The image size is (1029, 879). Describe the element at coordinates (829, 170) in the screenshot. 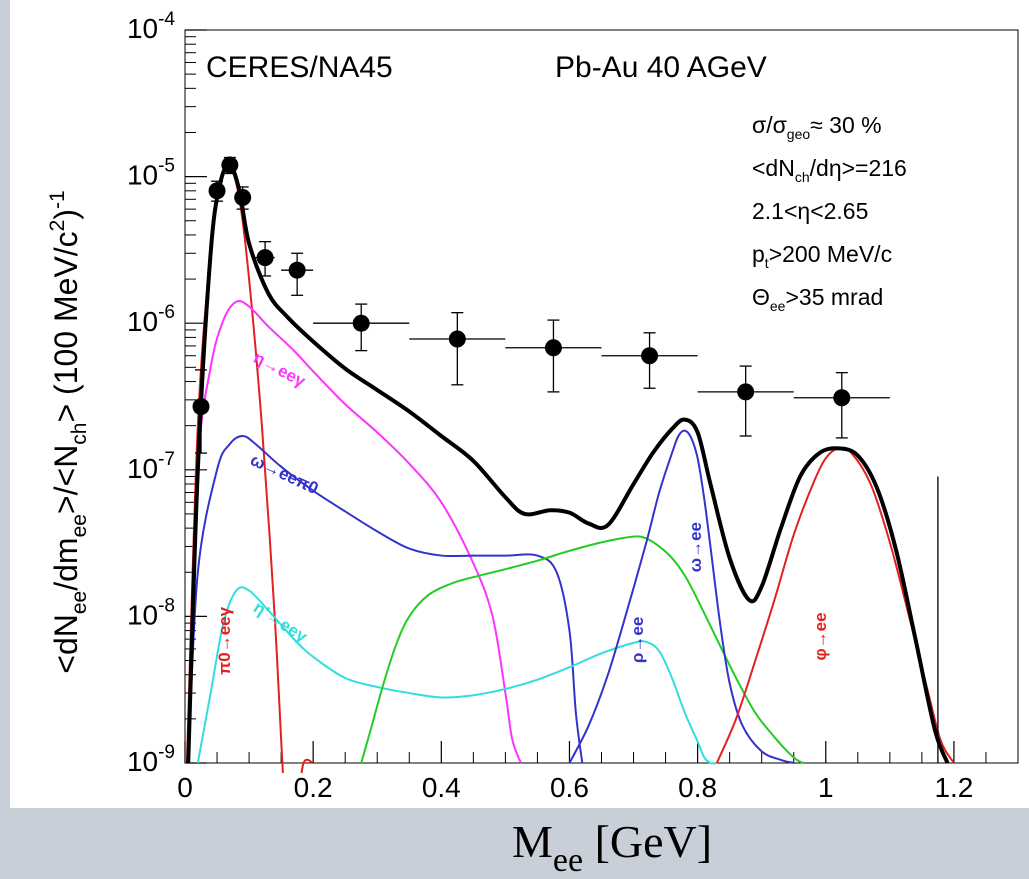

I see `info-line: <dNch/dη>=216` at that location.